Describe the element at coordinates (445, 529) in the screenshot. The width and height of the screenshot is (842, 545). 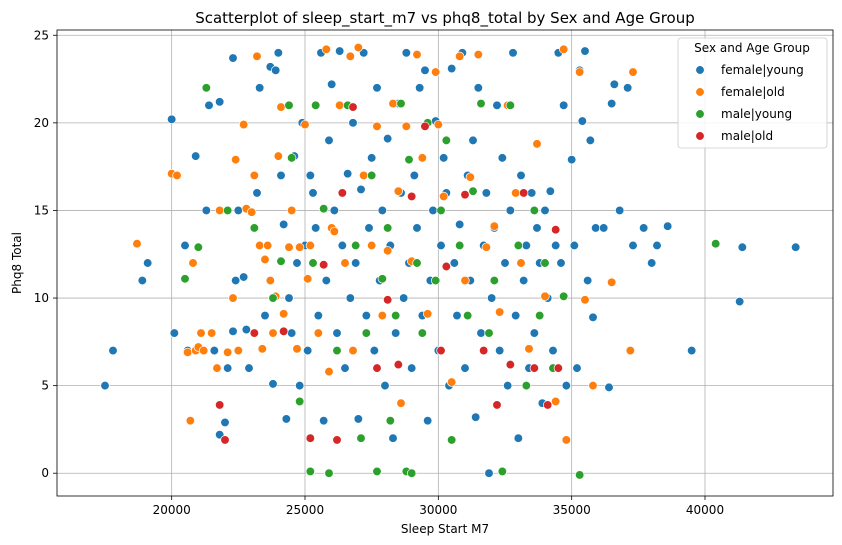
I see `x-axis-label: Sleep Start M7` at that location.